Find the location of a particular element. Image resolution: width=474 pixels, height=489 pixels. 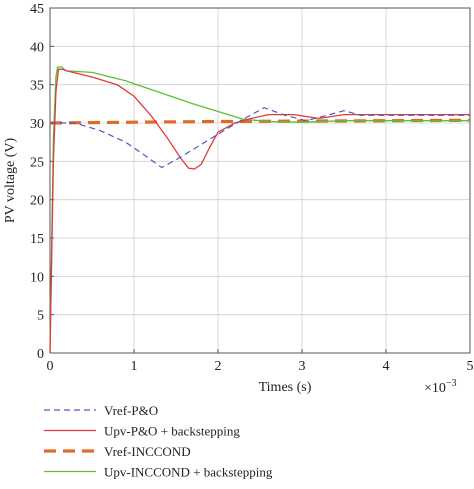

legend-label: Upv-P&O + backstepping is located at coordinates (172, 431).